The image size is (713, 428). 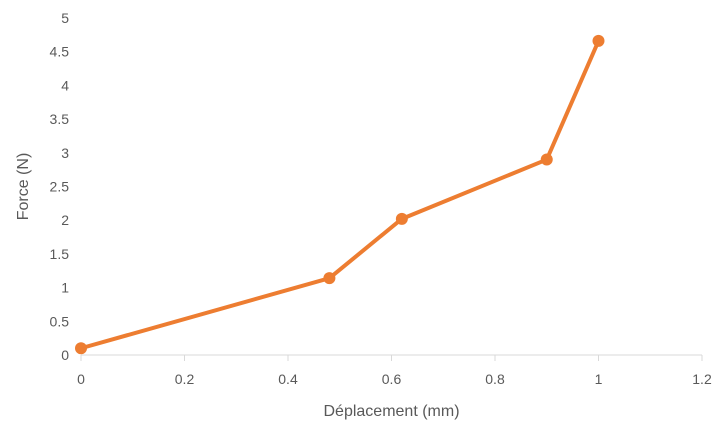 I want to click on x-tick-label: 0, so click(x=81, y=379).